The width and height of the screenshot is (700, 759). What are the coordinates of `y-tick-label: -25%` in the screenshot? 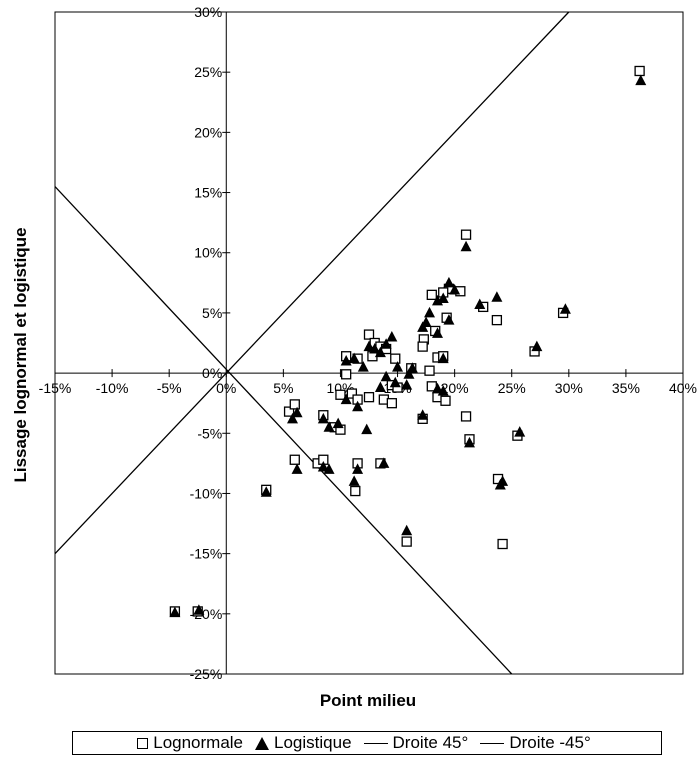 It's located at (206, 674).